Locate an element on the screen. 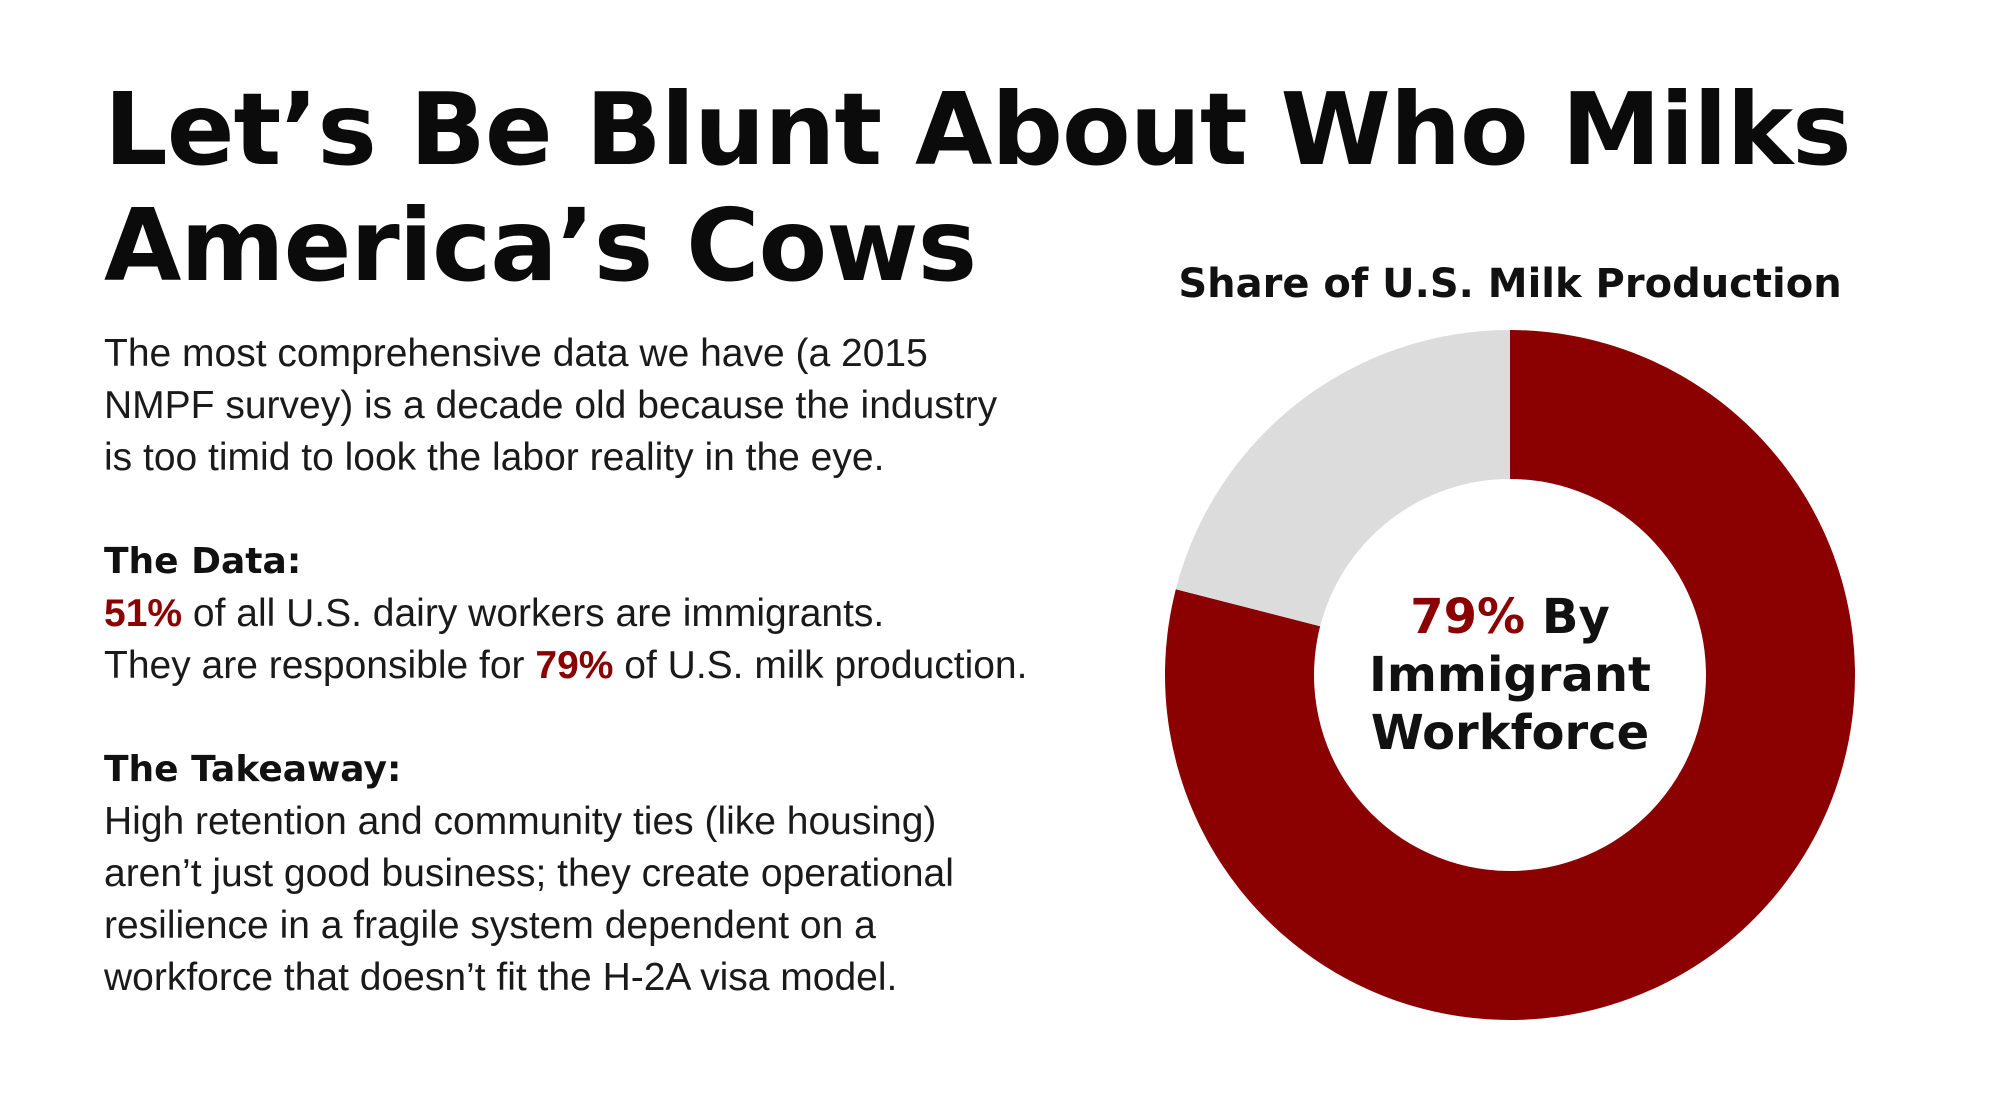 This screenshot has height=1116, width=2000. center-label-line-1: 79% By is located at coordinates (1510, 617).